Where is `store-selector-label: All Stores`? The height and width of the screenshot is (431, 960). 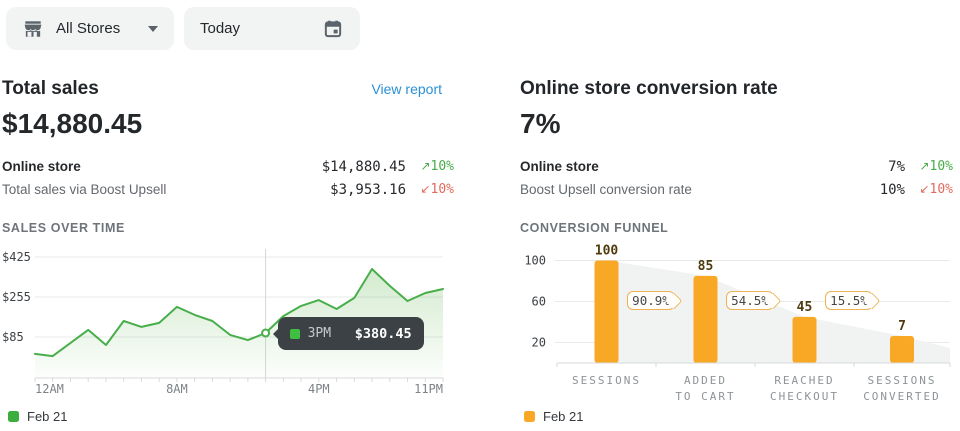 store-selector-label: All Stores is located at coordinates (88, 28).